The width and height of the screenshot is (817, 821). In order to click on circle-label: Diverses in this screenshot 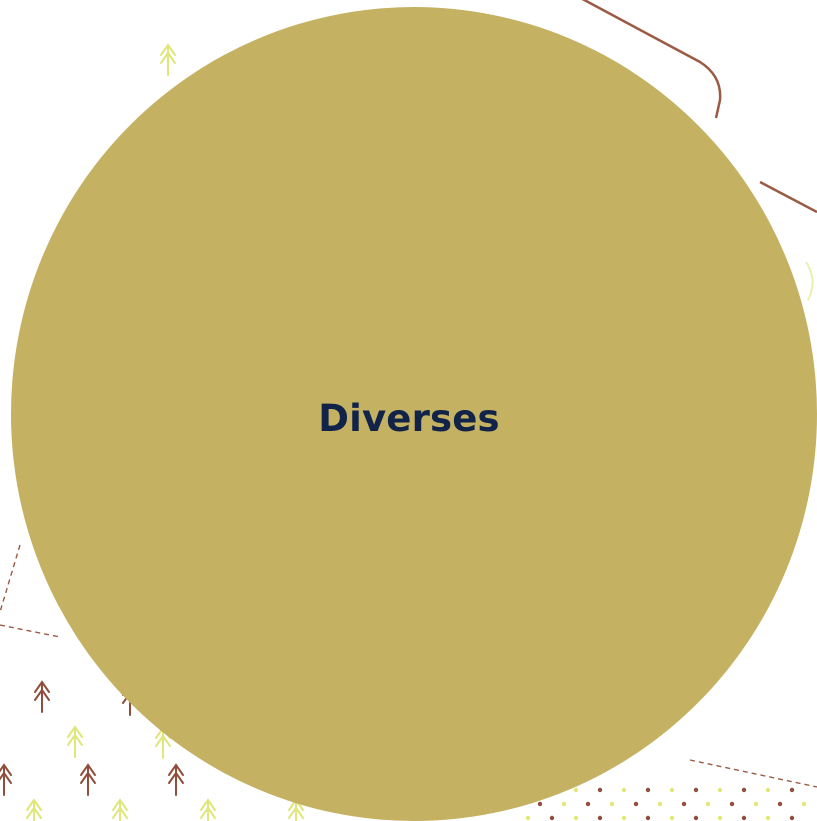, I will do `click(409, 418)`.